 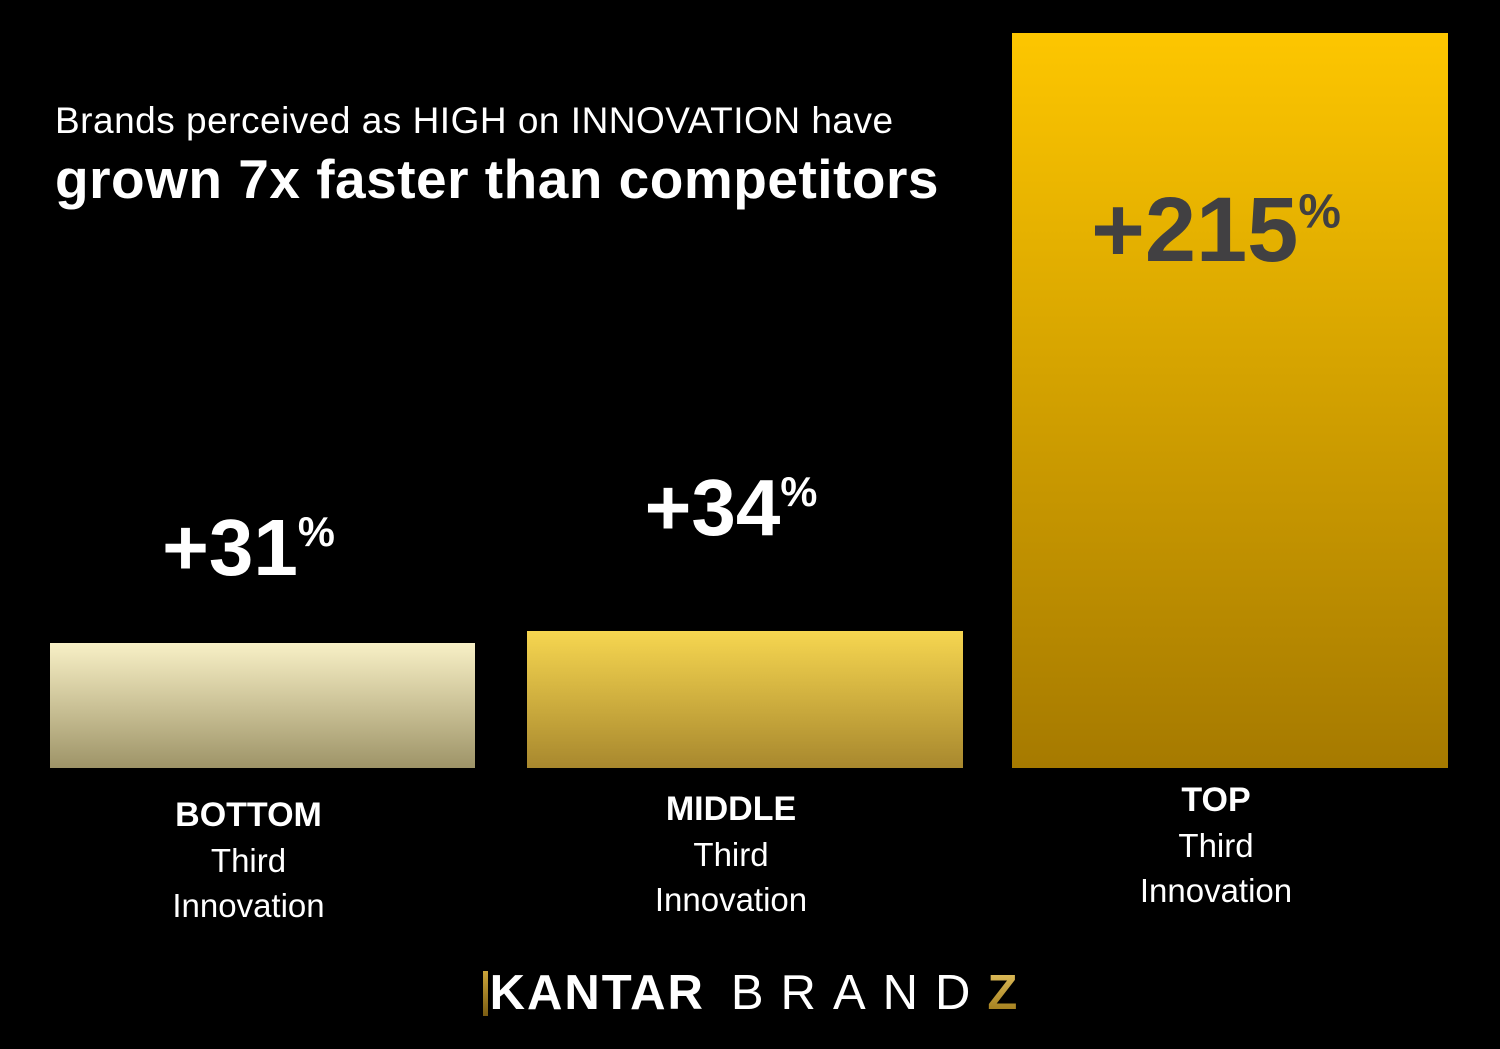 I want to click on value-number: +34, so click(x=712, y=507).